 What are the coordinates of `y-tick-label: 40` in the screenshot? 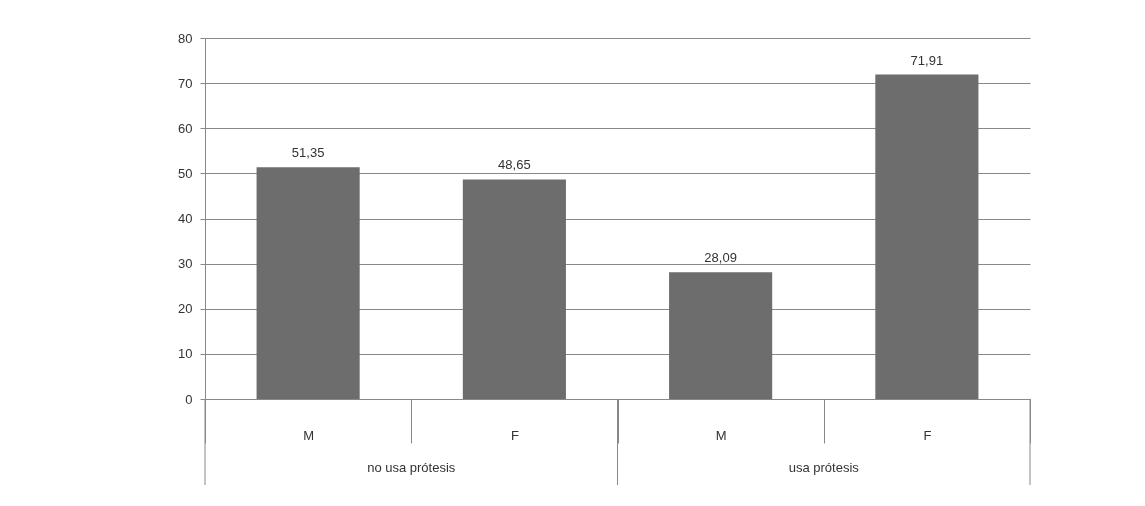 It's located at (185, 218).